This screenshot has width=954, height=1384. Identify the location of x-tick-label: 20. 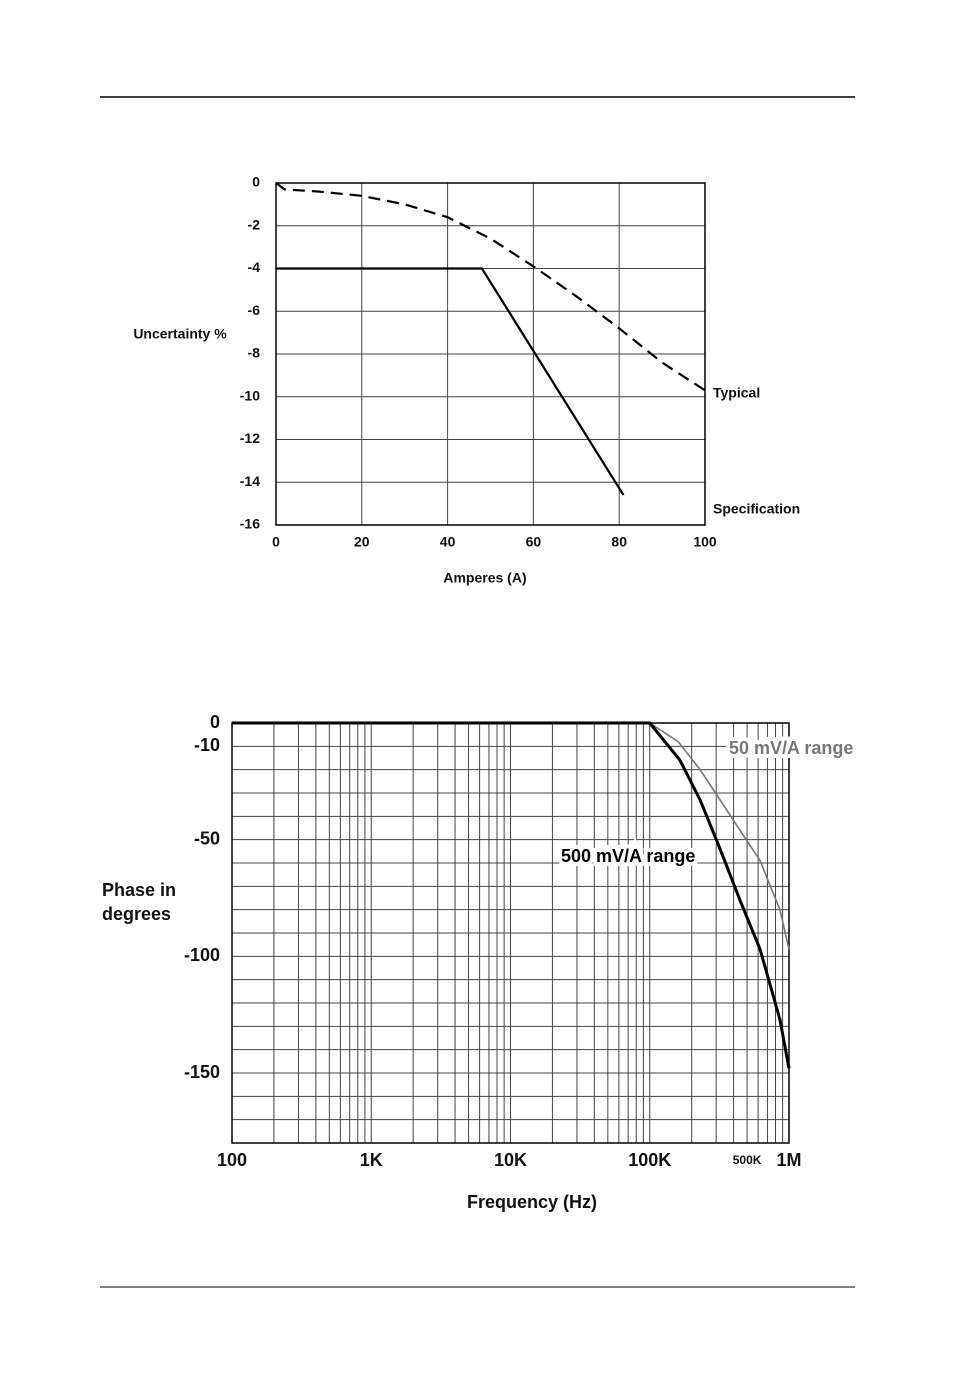
(362, 542).